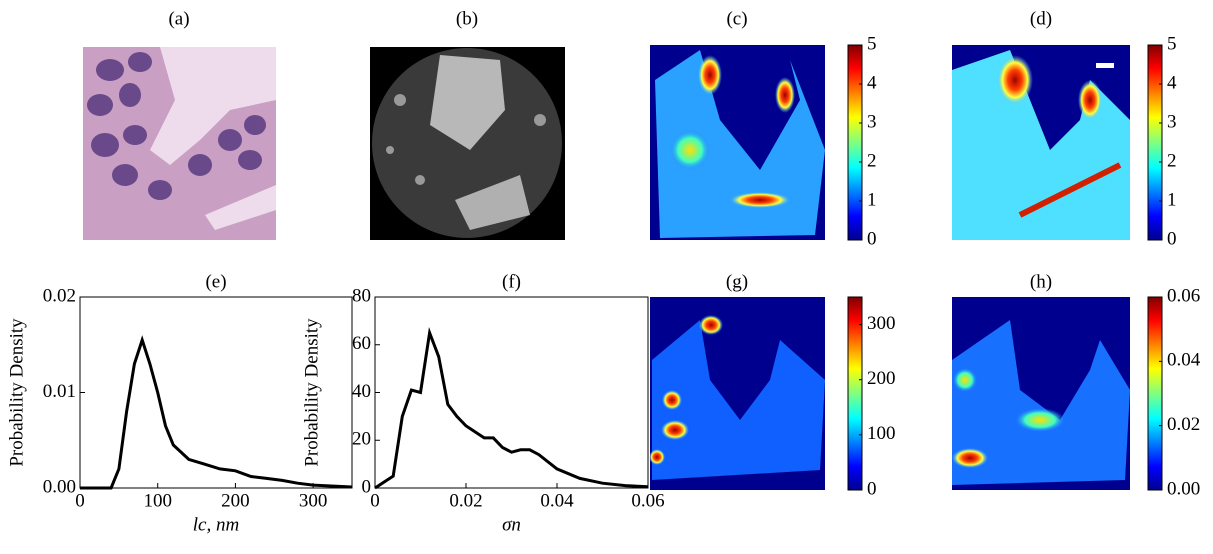 The height and width of the screenshot is (554, 1213). Describe the element at coordinates (59, 391) in the screenshot. I see `y-tick-label: 0.01` at that location.